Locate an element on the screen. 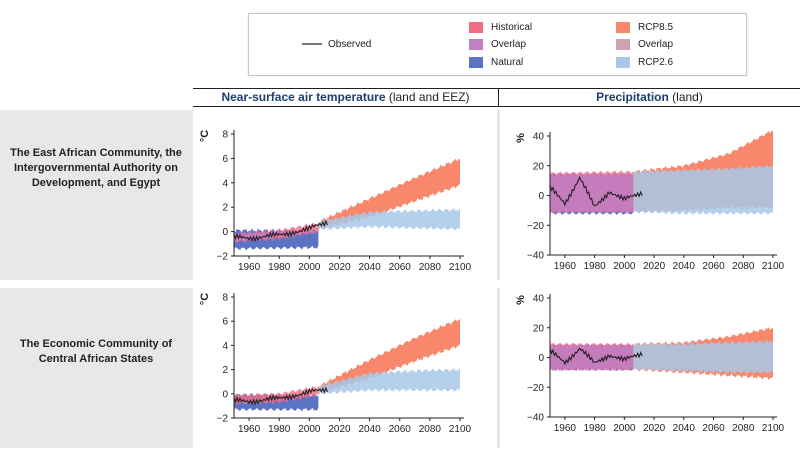 The image size is (800, 453). legend-historical-swatch is located at coordinates (476, 27).